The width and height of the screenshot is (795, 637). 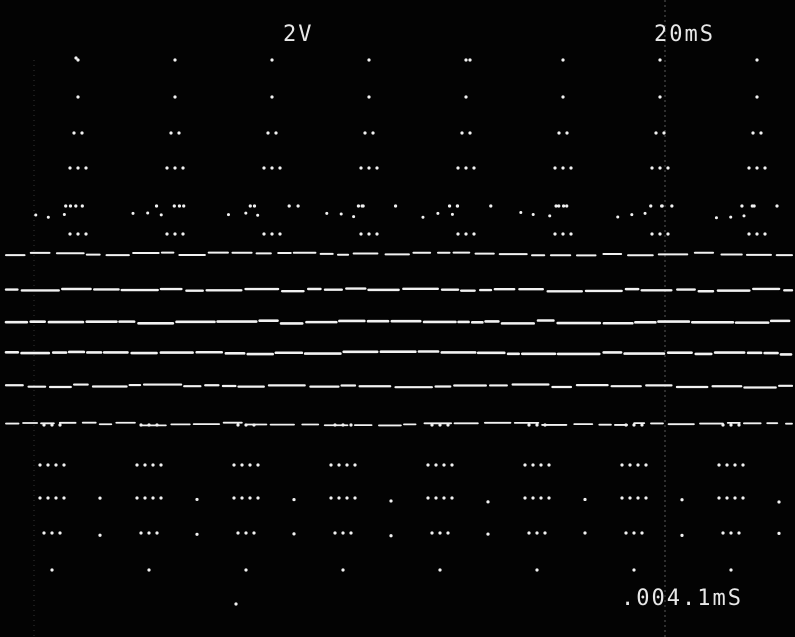 What do you see at coordinates (298, 34) in the screenshot?
I see `volts-per-div-readout: 2V` at bounding box center [298, 34].